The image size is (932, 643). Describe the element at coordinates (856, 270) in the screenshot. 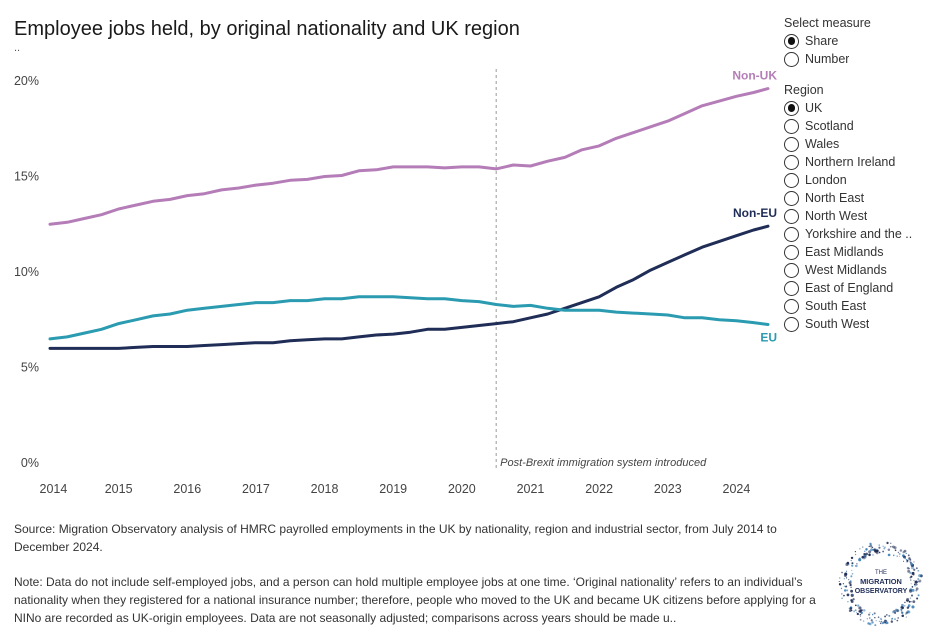

I see `region-option-west-midlands: West Midlands` at that location.